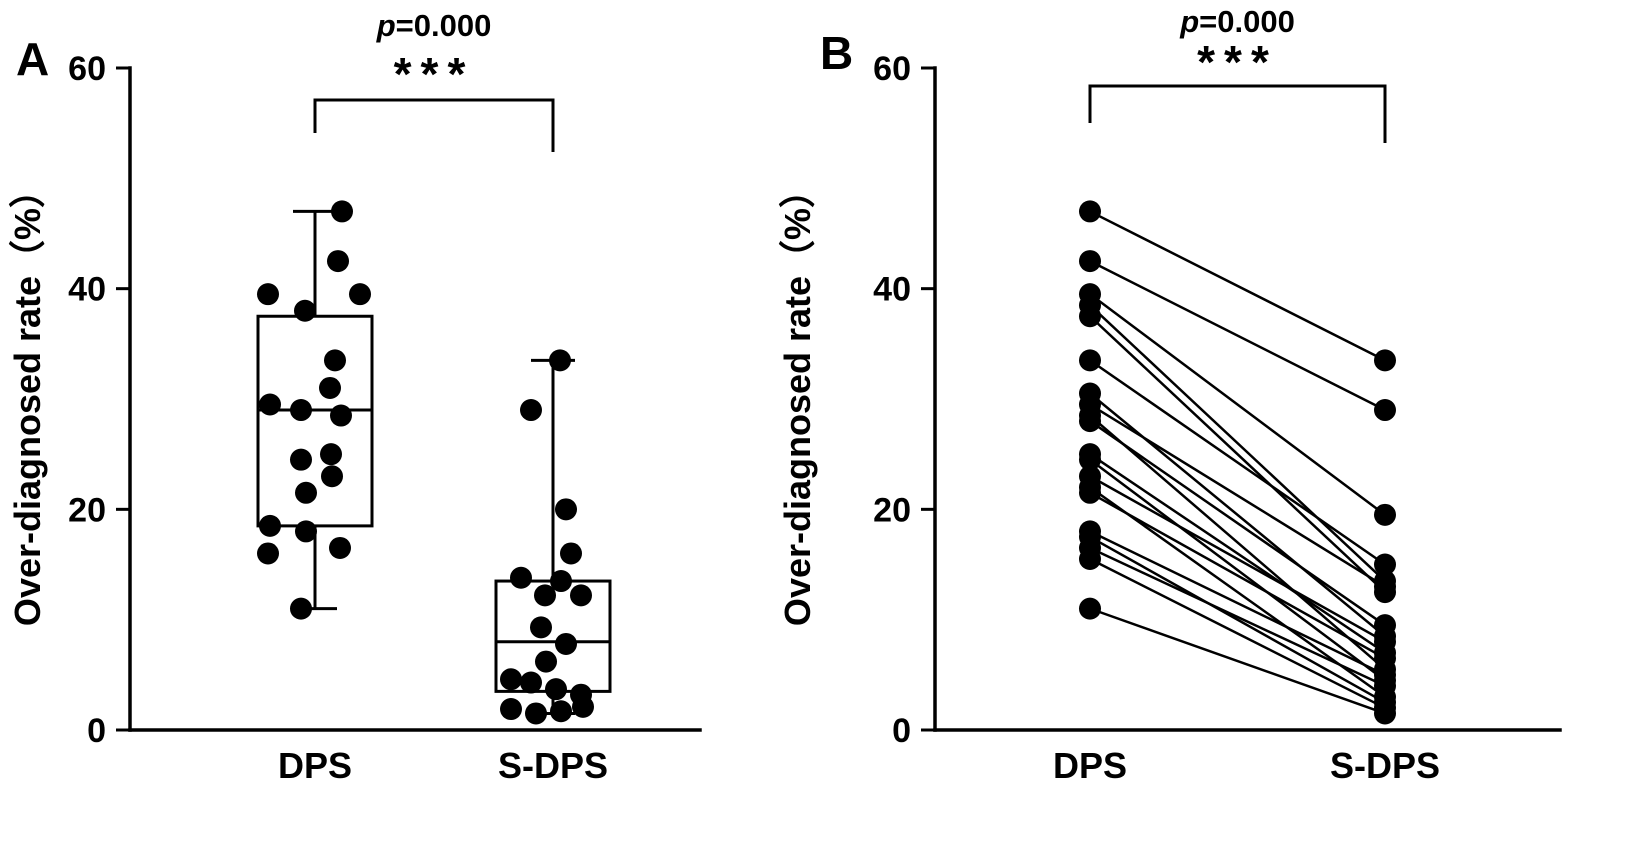  I want to click on panel-a-label: A, so click(33, 59).